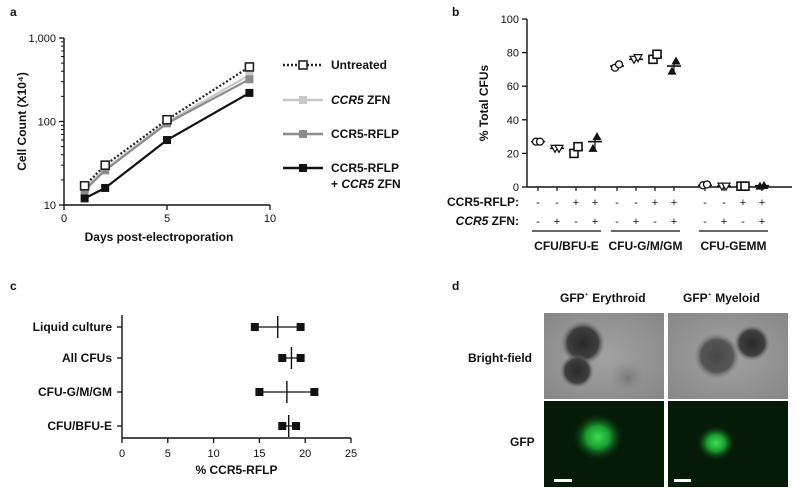  I want to click on panel-label-a: a, so click(13, 12).